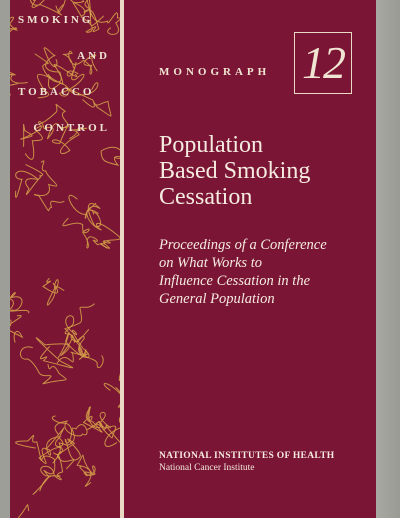  Describe the element at coordinates (388, 259) in the screenshot. I see `right-margin` at that location.